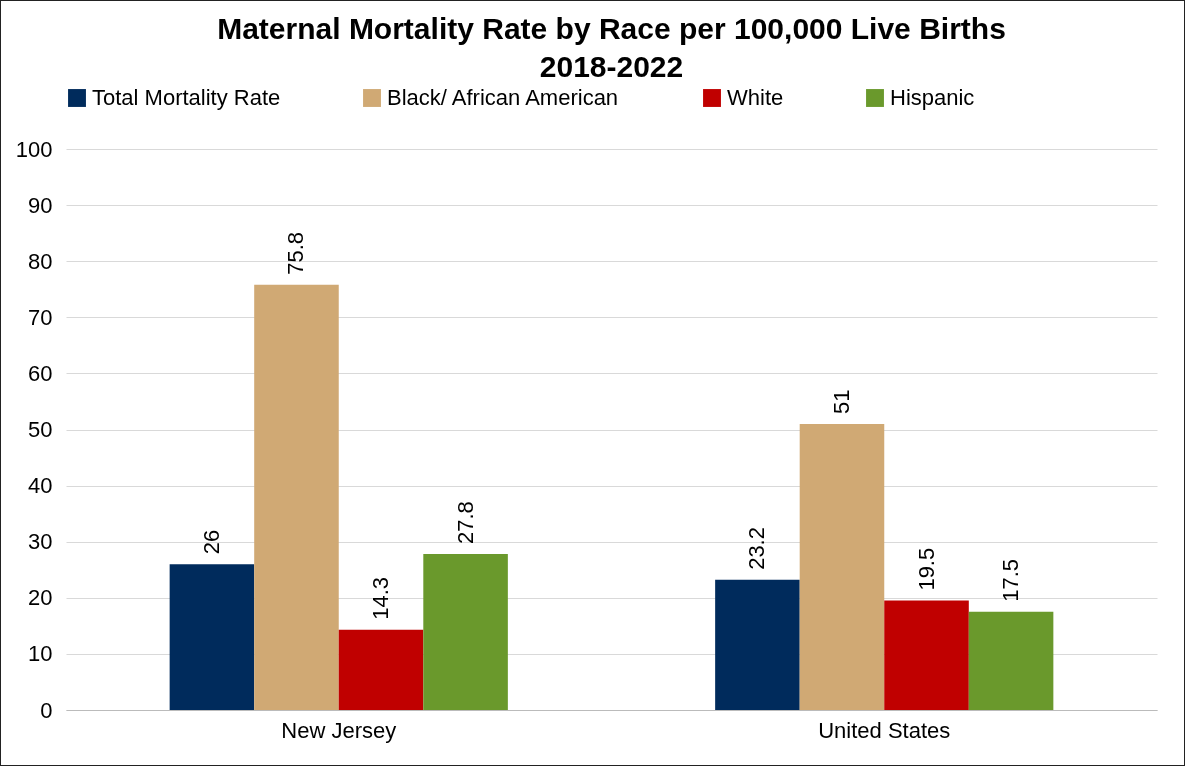 This screenshot has width=1191, height=772. Describe the element at coordinates (381, 598) in the screenshot. I see `data-label: 14.3` at that location.